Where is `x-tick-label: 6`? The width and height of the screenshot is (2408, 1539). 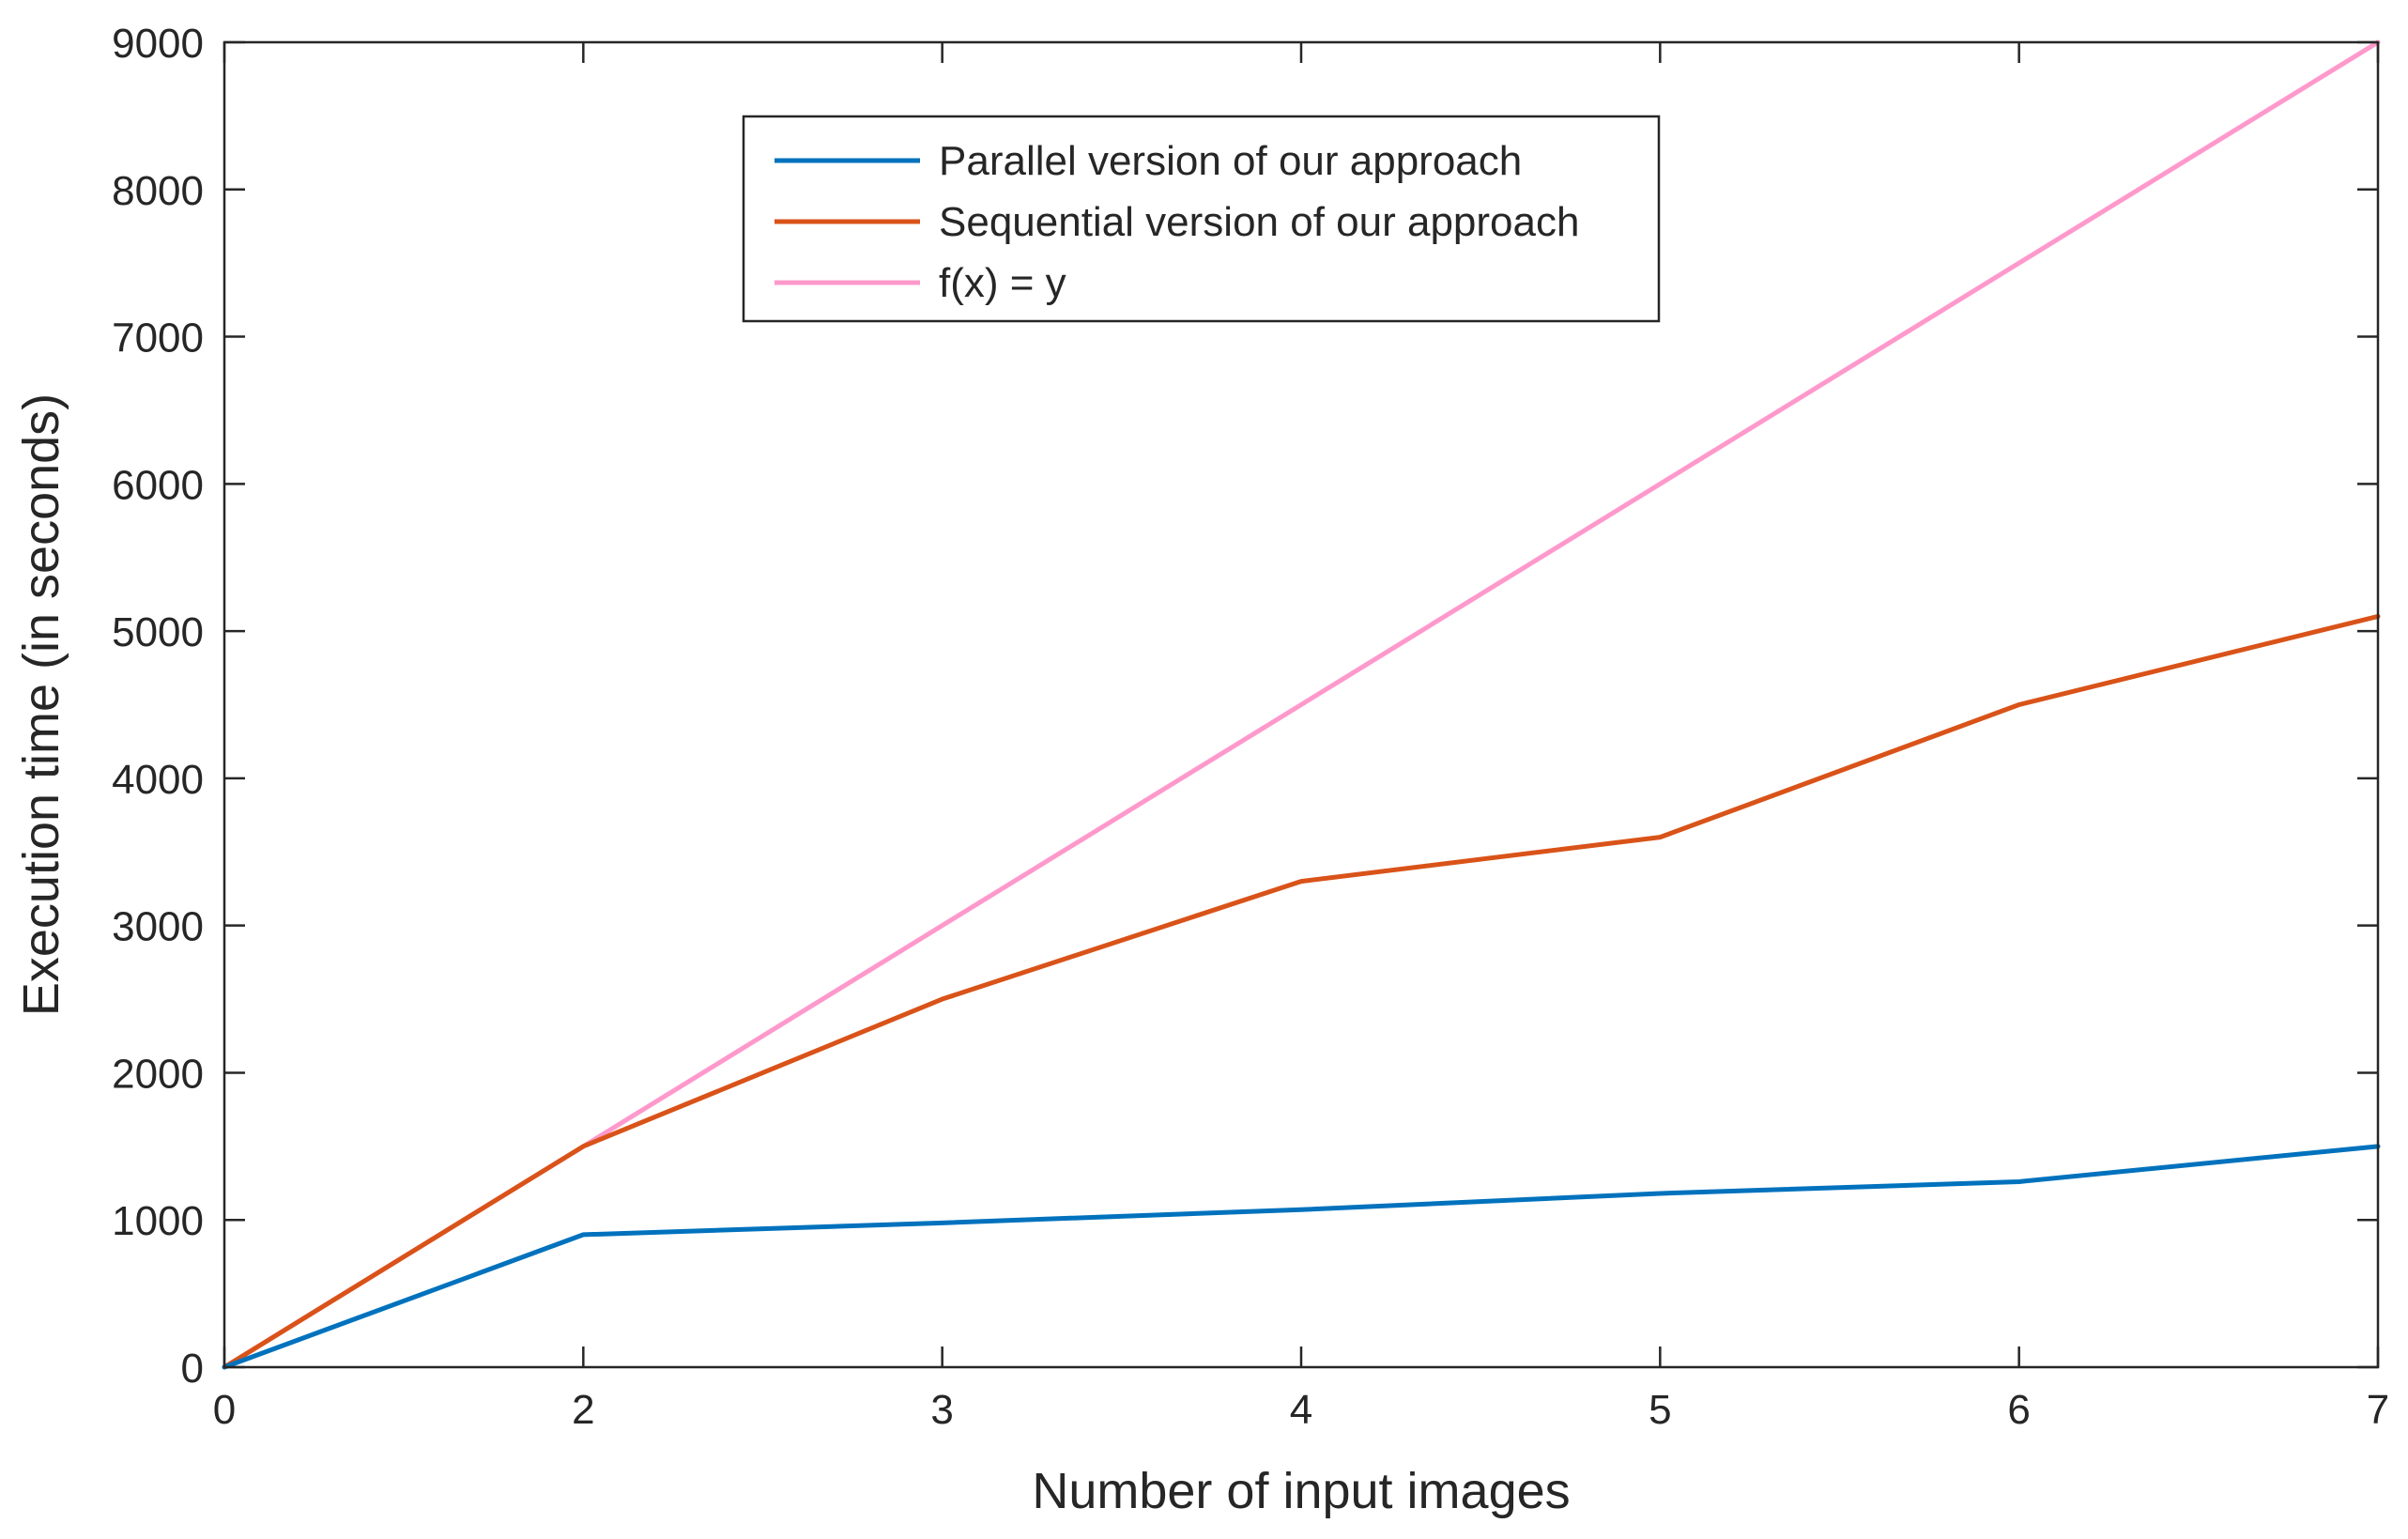
x-tick-label: 6 is located at coordinates (2018, 1410).